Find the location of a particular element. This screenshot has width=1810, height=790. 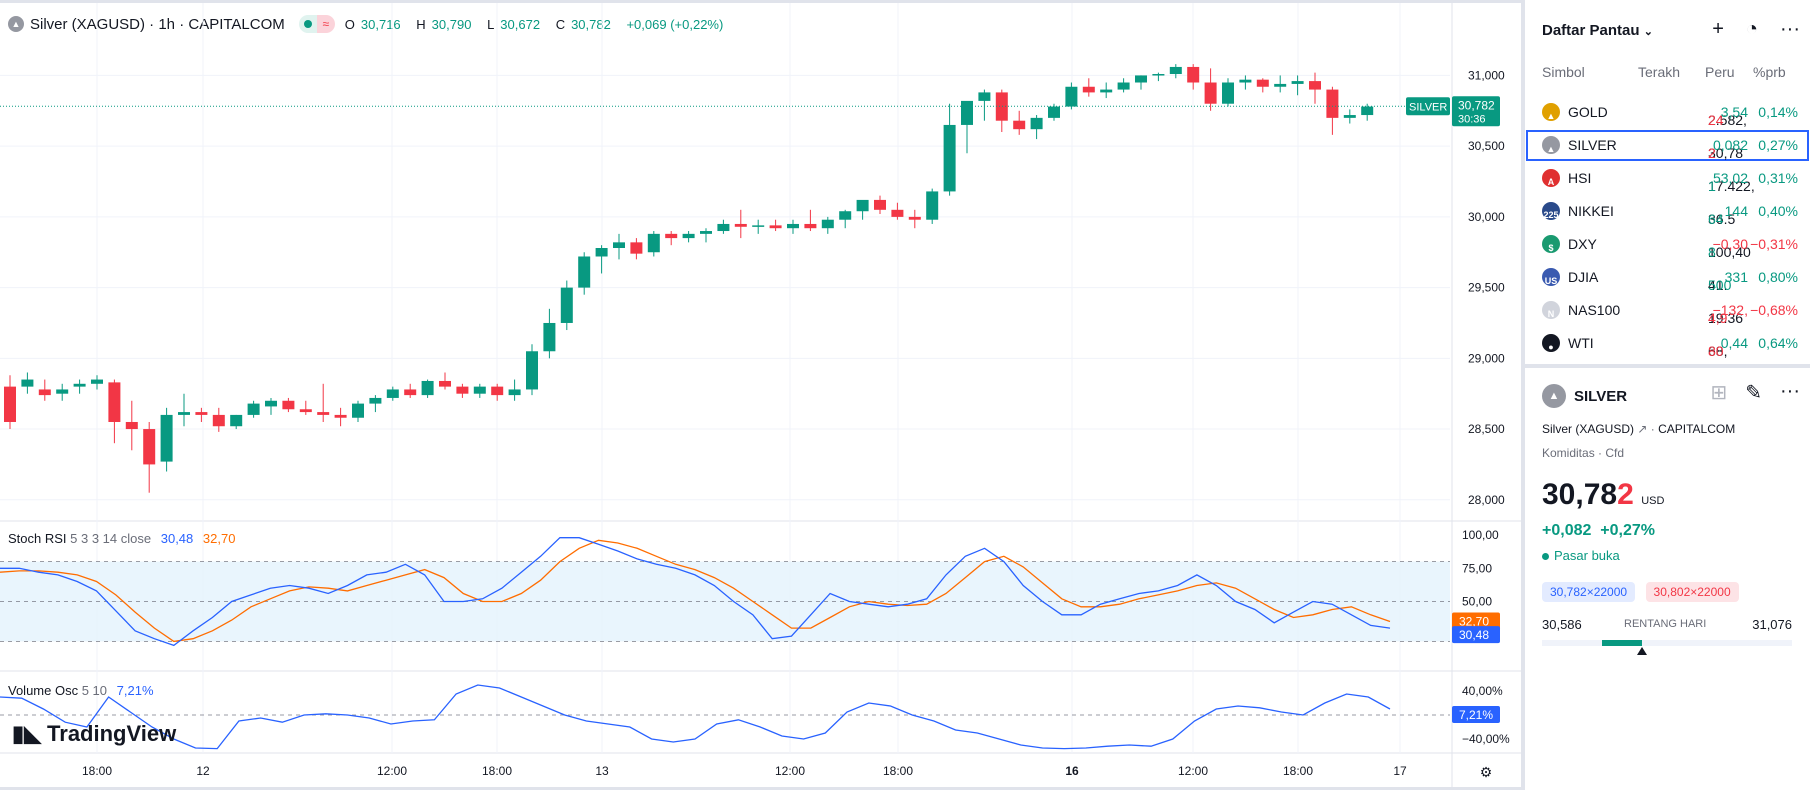

day-range-bar is located at coordinates (1667, 647).